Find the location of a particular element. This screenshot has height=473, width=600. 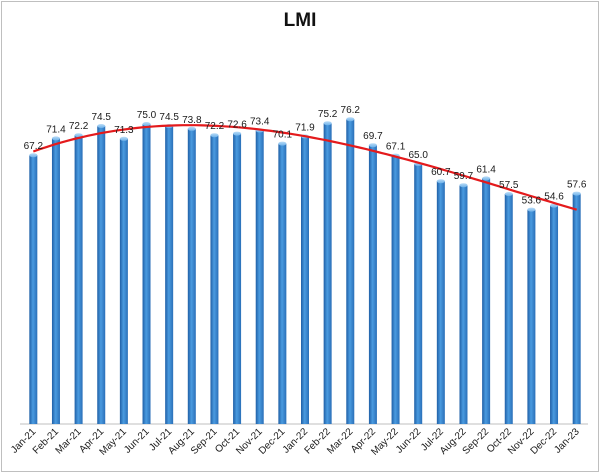

data-label-Jun-22: 65.0 is located at coordinates (418, 155).